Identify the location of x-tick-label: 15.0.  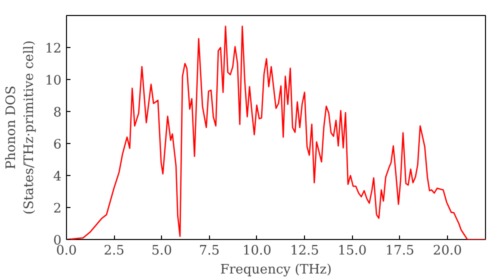
(352, 251).